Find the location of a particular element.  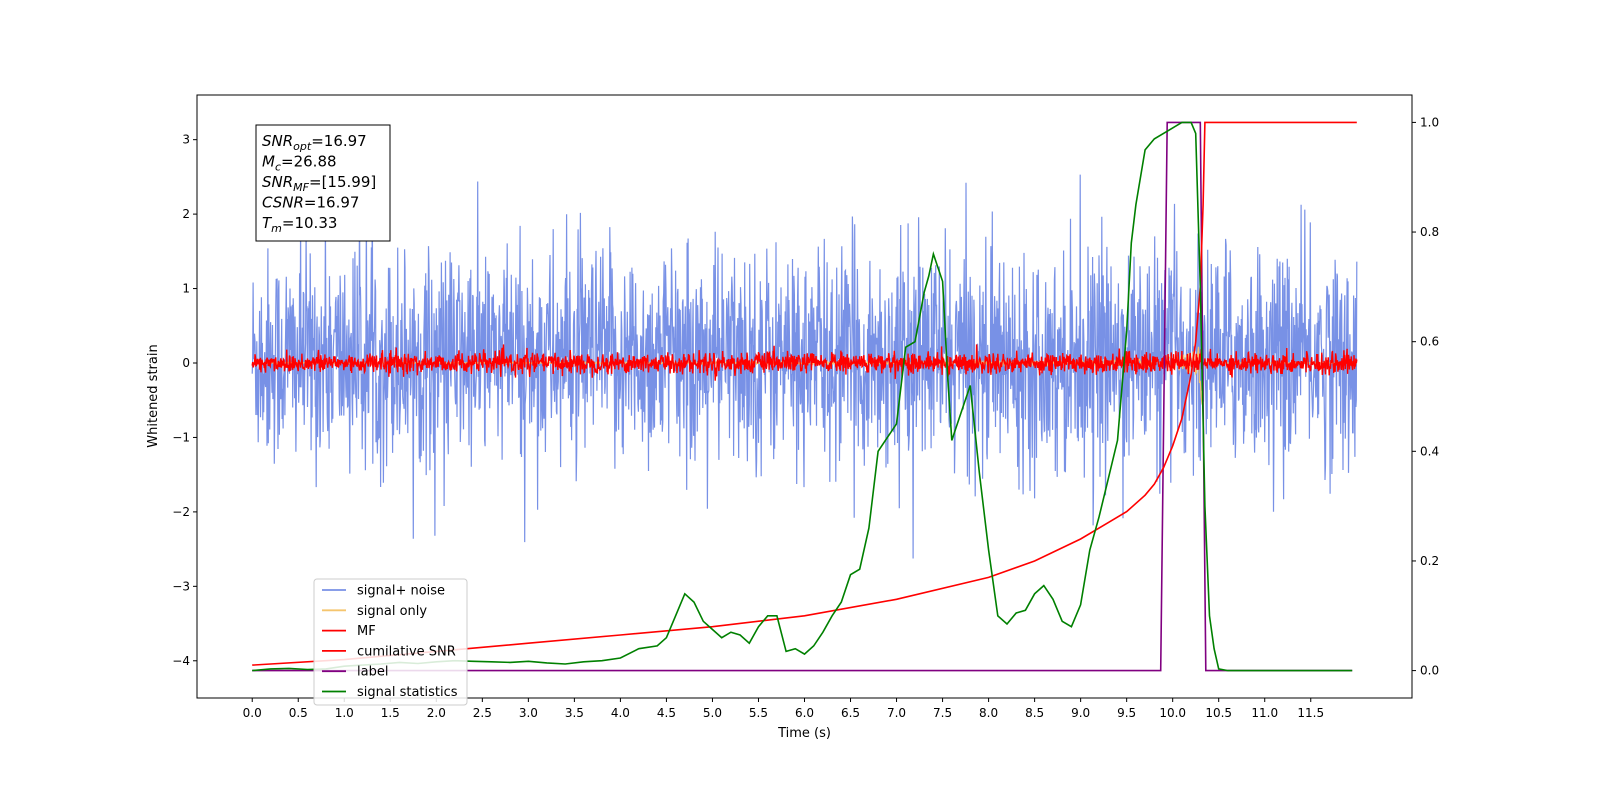

legend-frame is located at coordinates (390, 642).